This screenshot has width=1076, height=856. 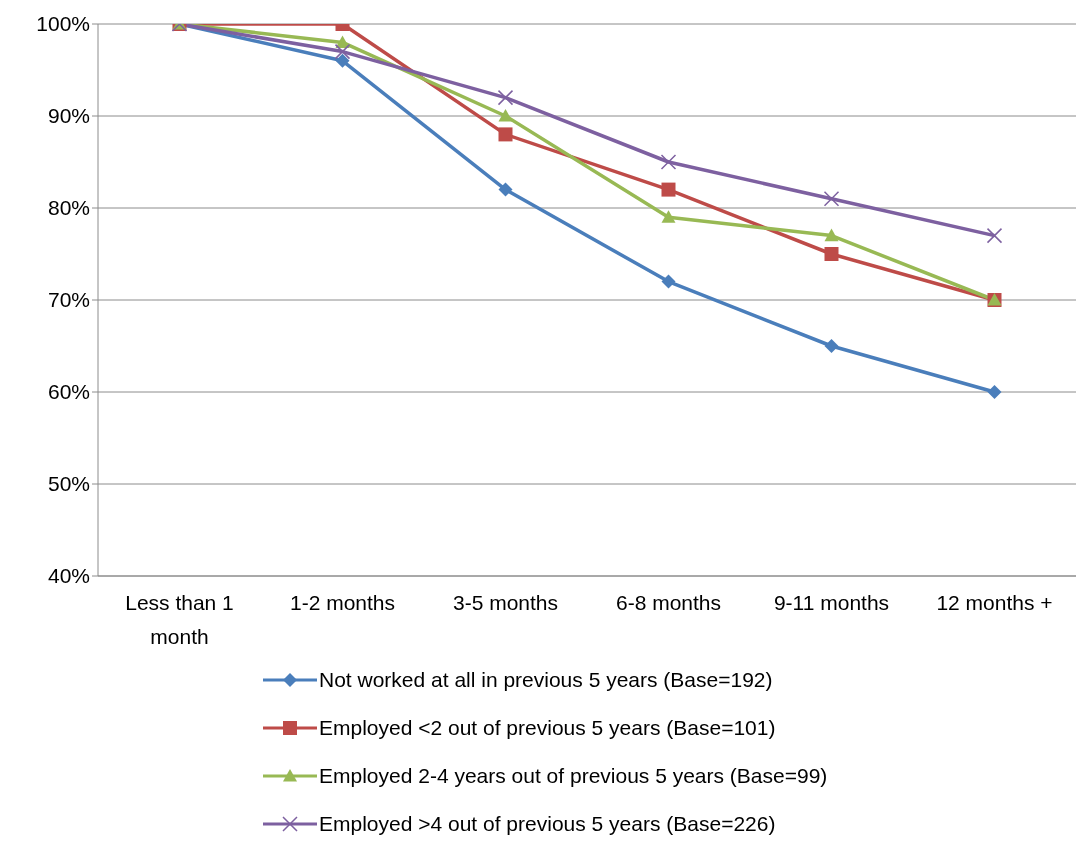 What do you see at coordinates (505, 602) in the screenshot?
I see `x-tick-label: 3-5 months` at bounding box center [505, 602].